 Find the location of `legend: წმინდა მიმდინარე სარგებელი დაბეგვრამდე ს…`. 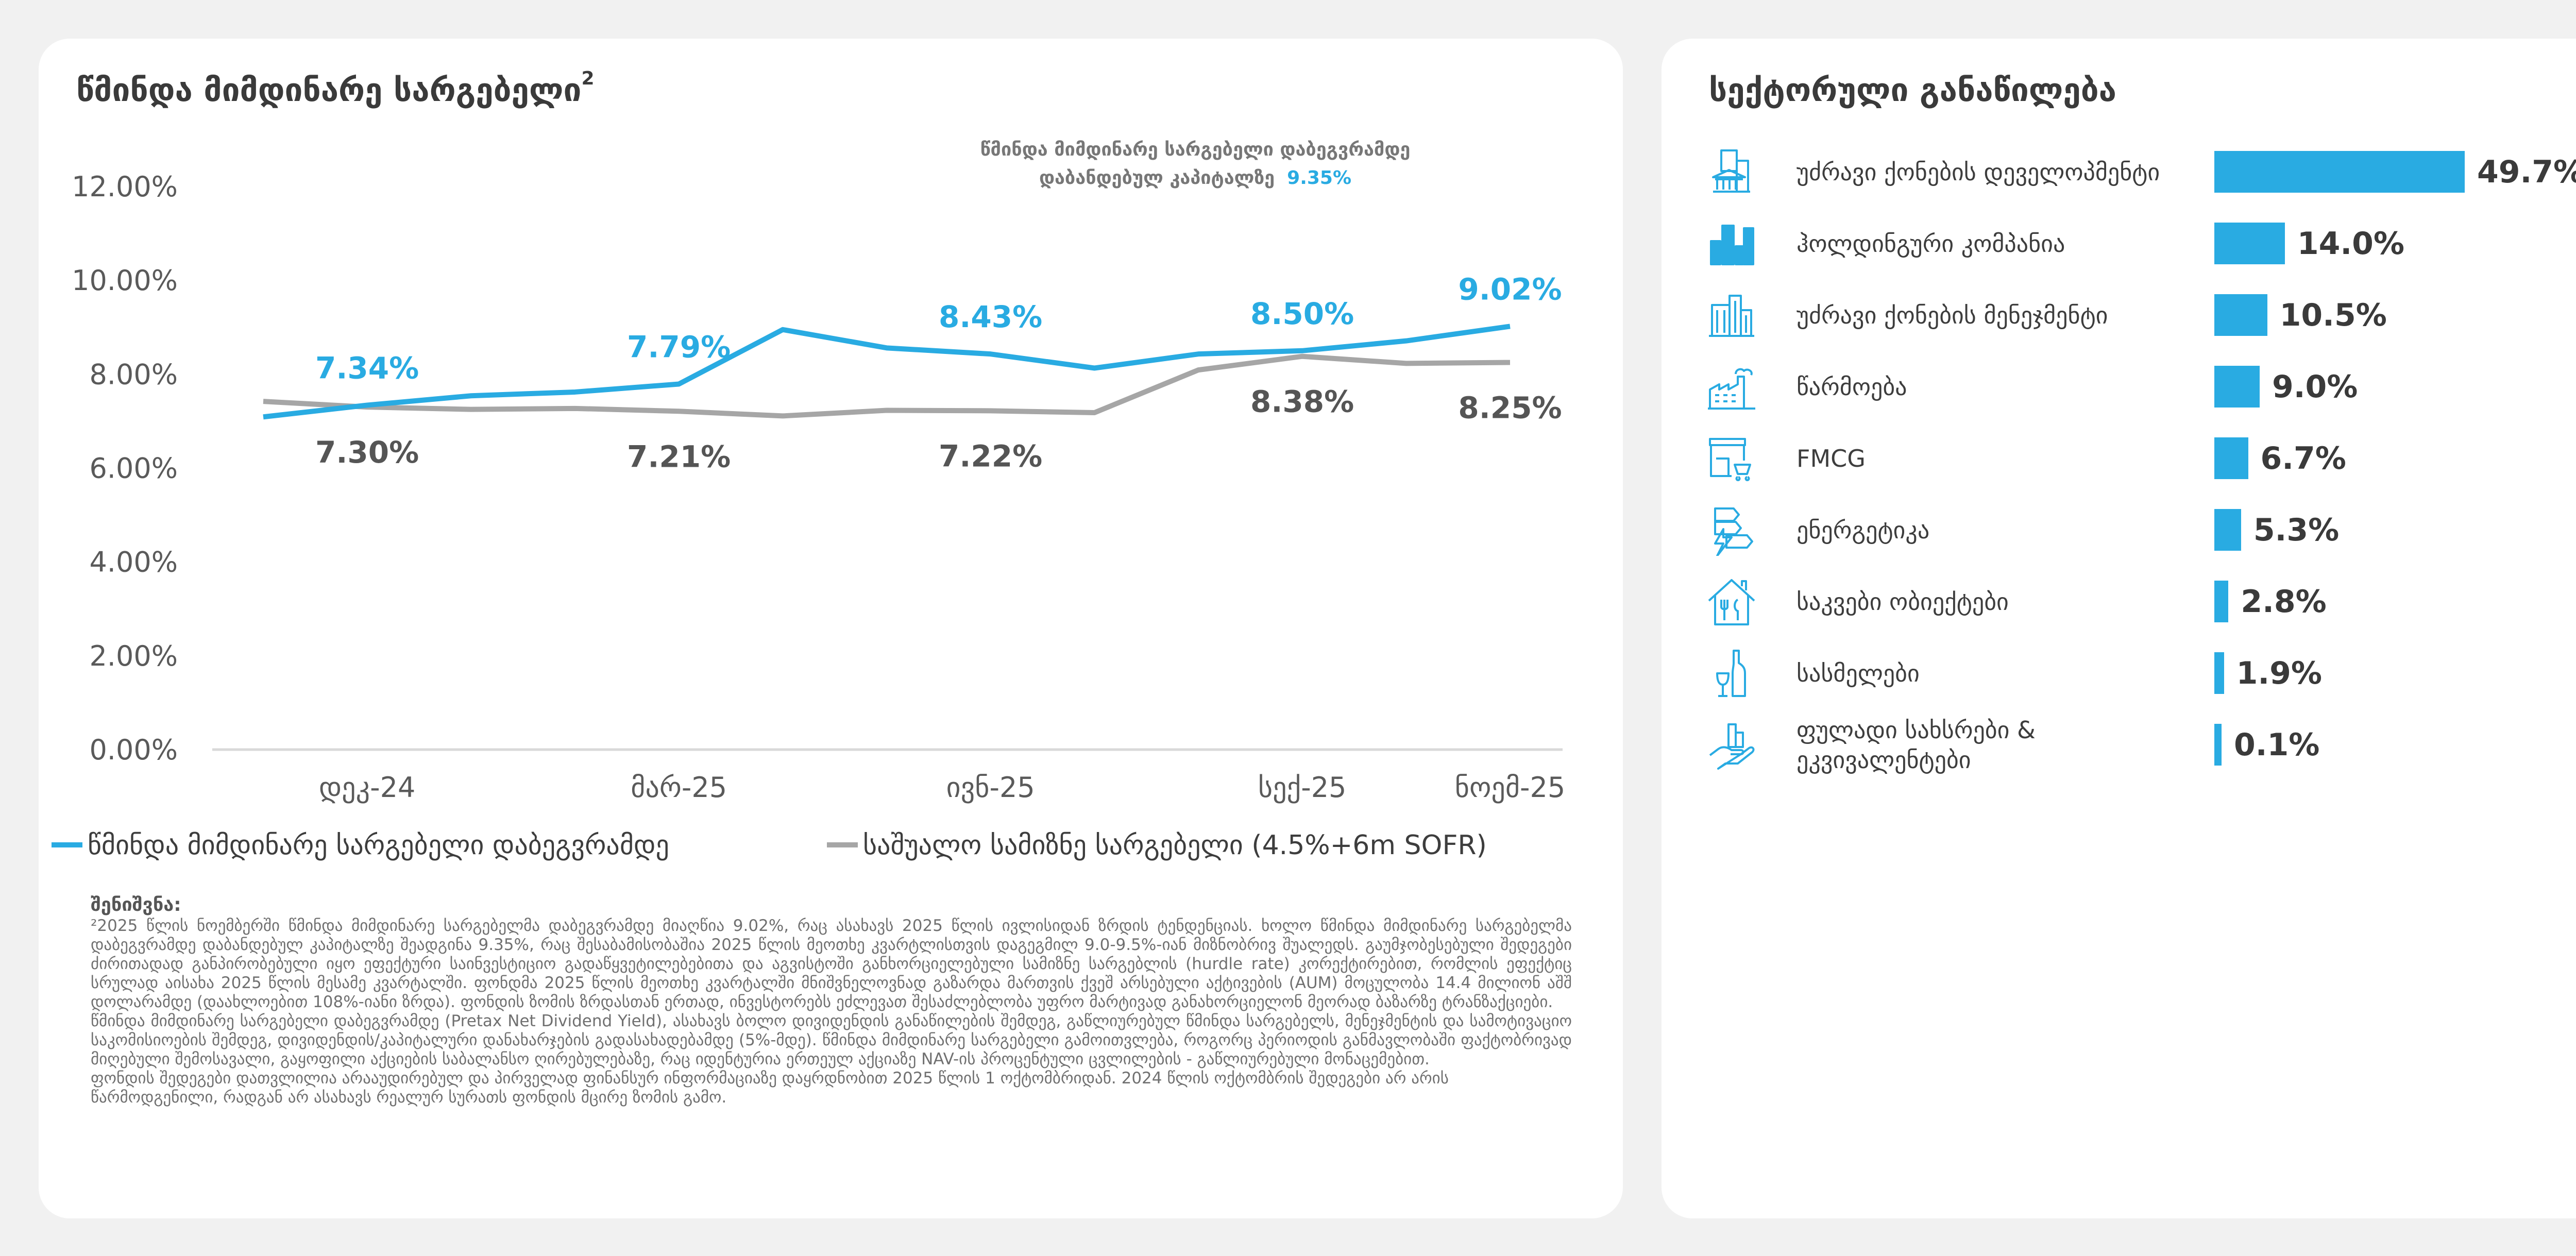

legend: წმინდა მიმდინარე სარგებელი დაბეგვრამდე ს… is located at coordinates (769, 845).